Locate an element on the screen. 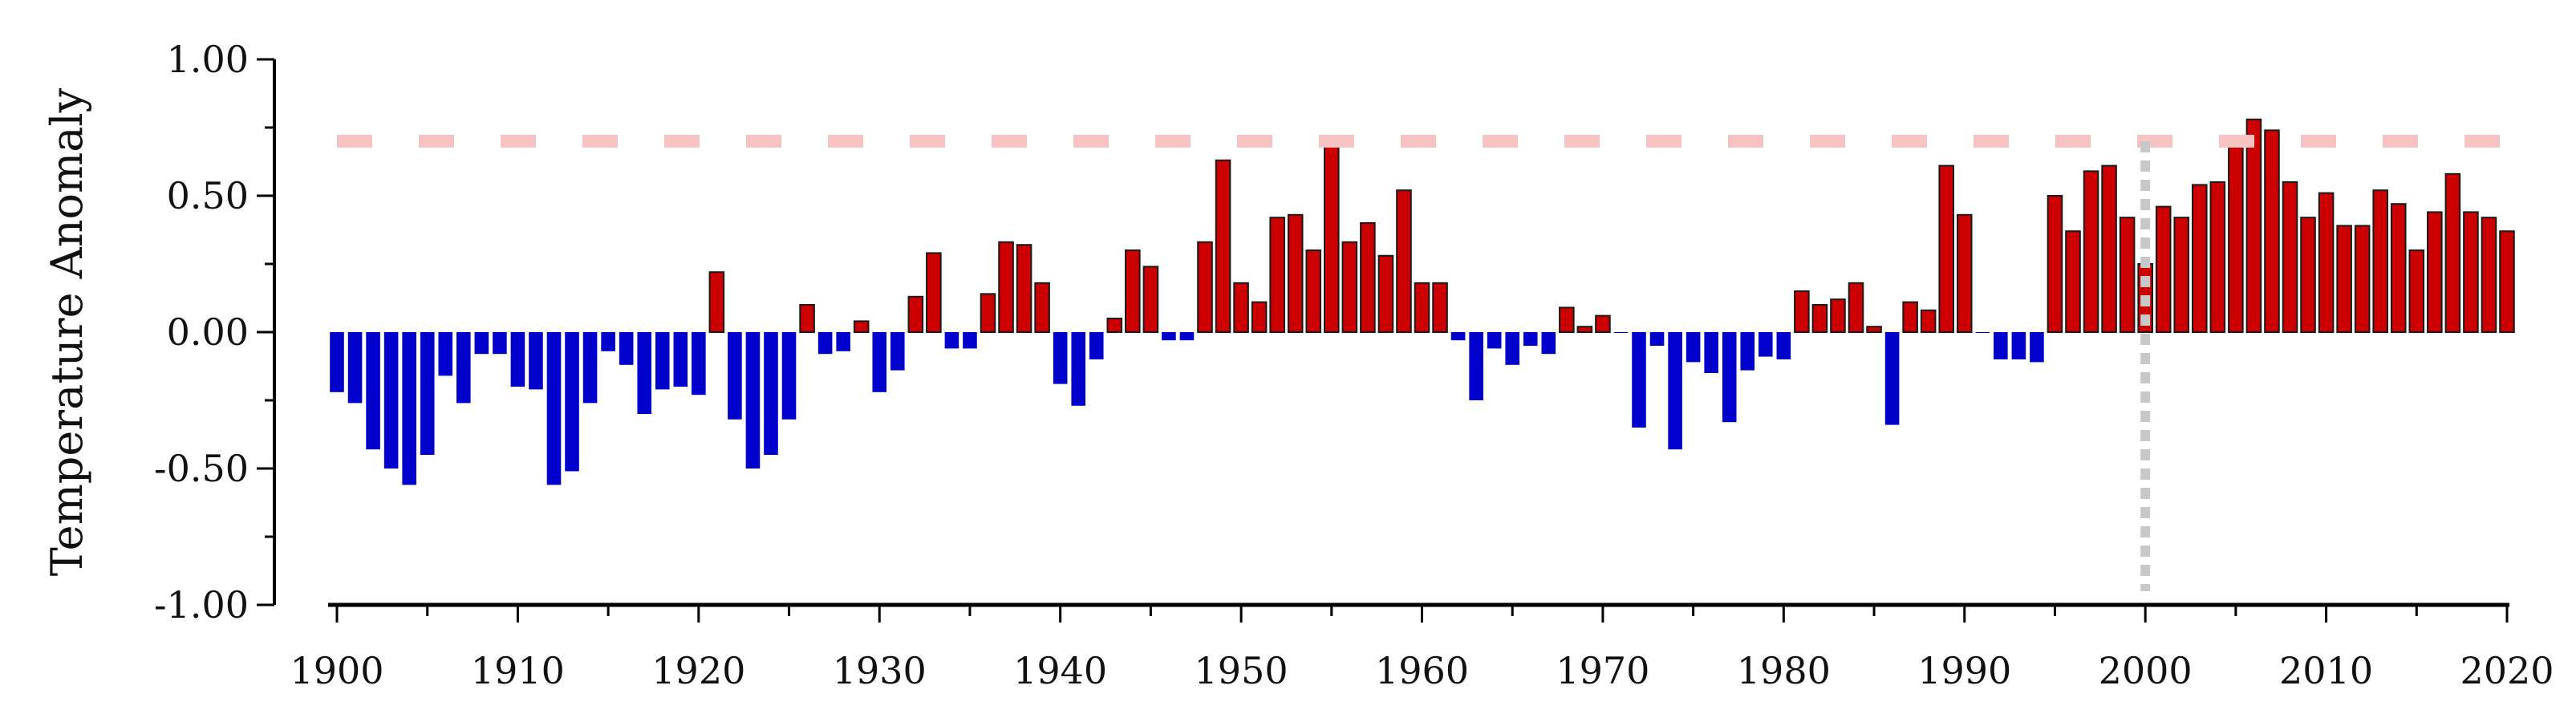 This screenshot has width=2576, height=722. bar-1907 is located at coordinates (464, 368).